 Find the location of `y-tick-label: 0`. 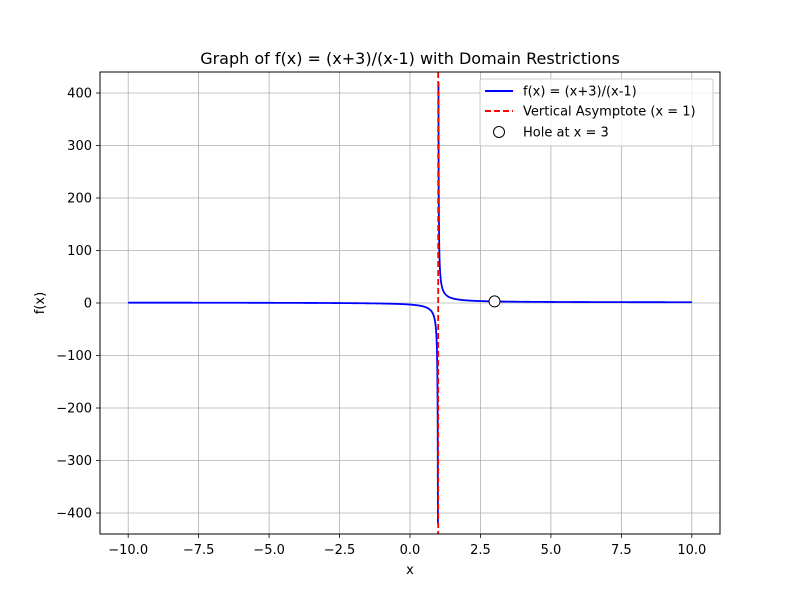

y-tick-label: 0 is located at coordinates (88, 304).